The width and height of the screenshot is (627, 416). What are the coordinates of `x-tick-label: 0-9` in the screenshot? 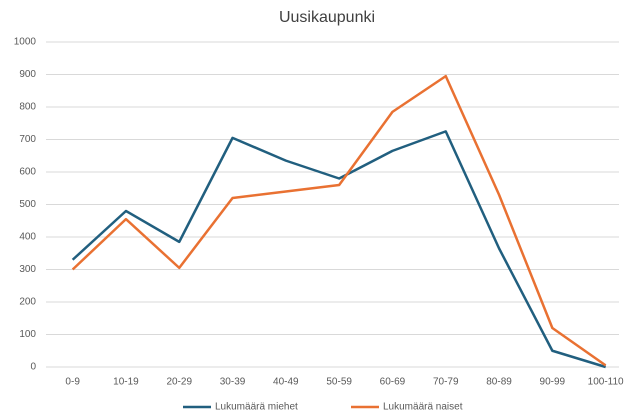 It's located at (72, 382).